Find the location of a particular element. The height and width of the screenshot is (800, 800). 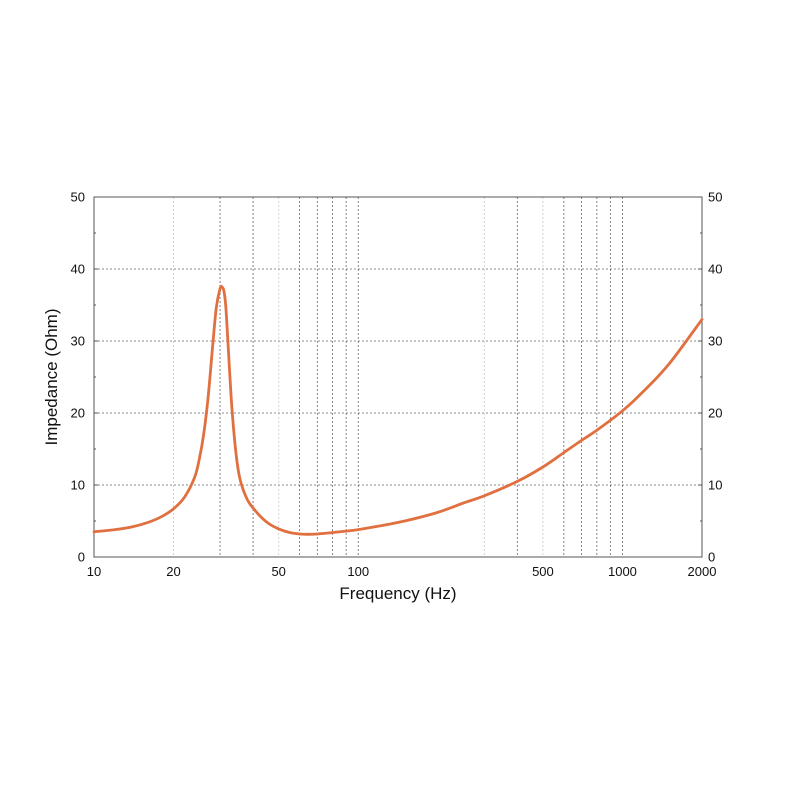

y-tick-label-left: 20 is located at coordinates (78, 413).